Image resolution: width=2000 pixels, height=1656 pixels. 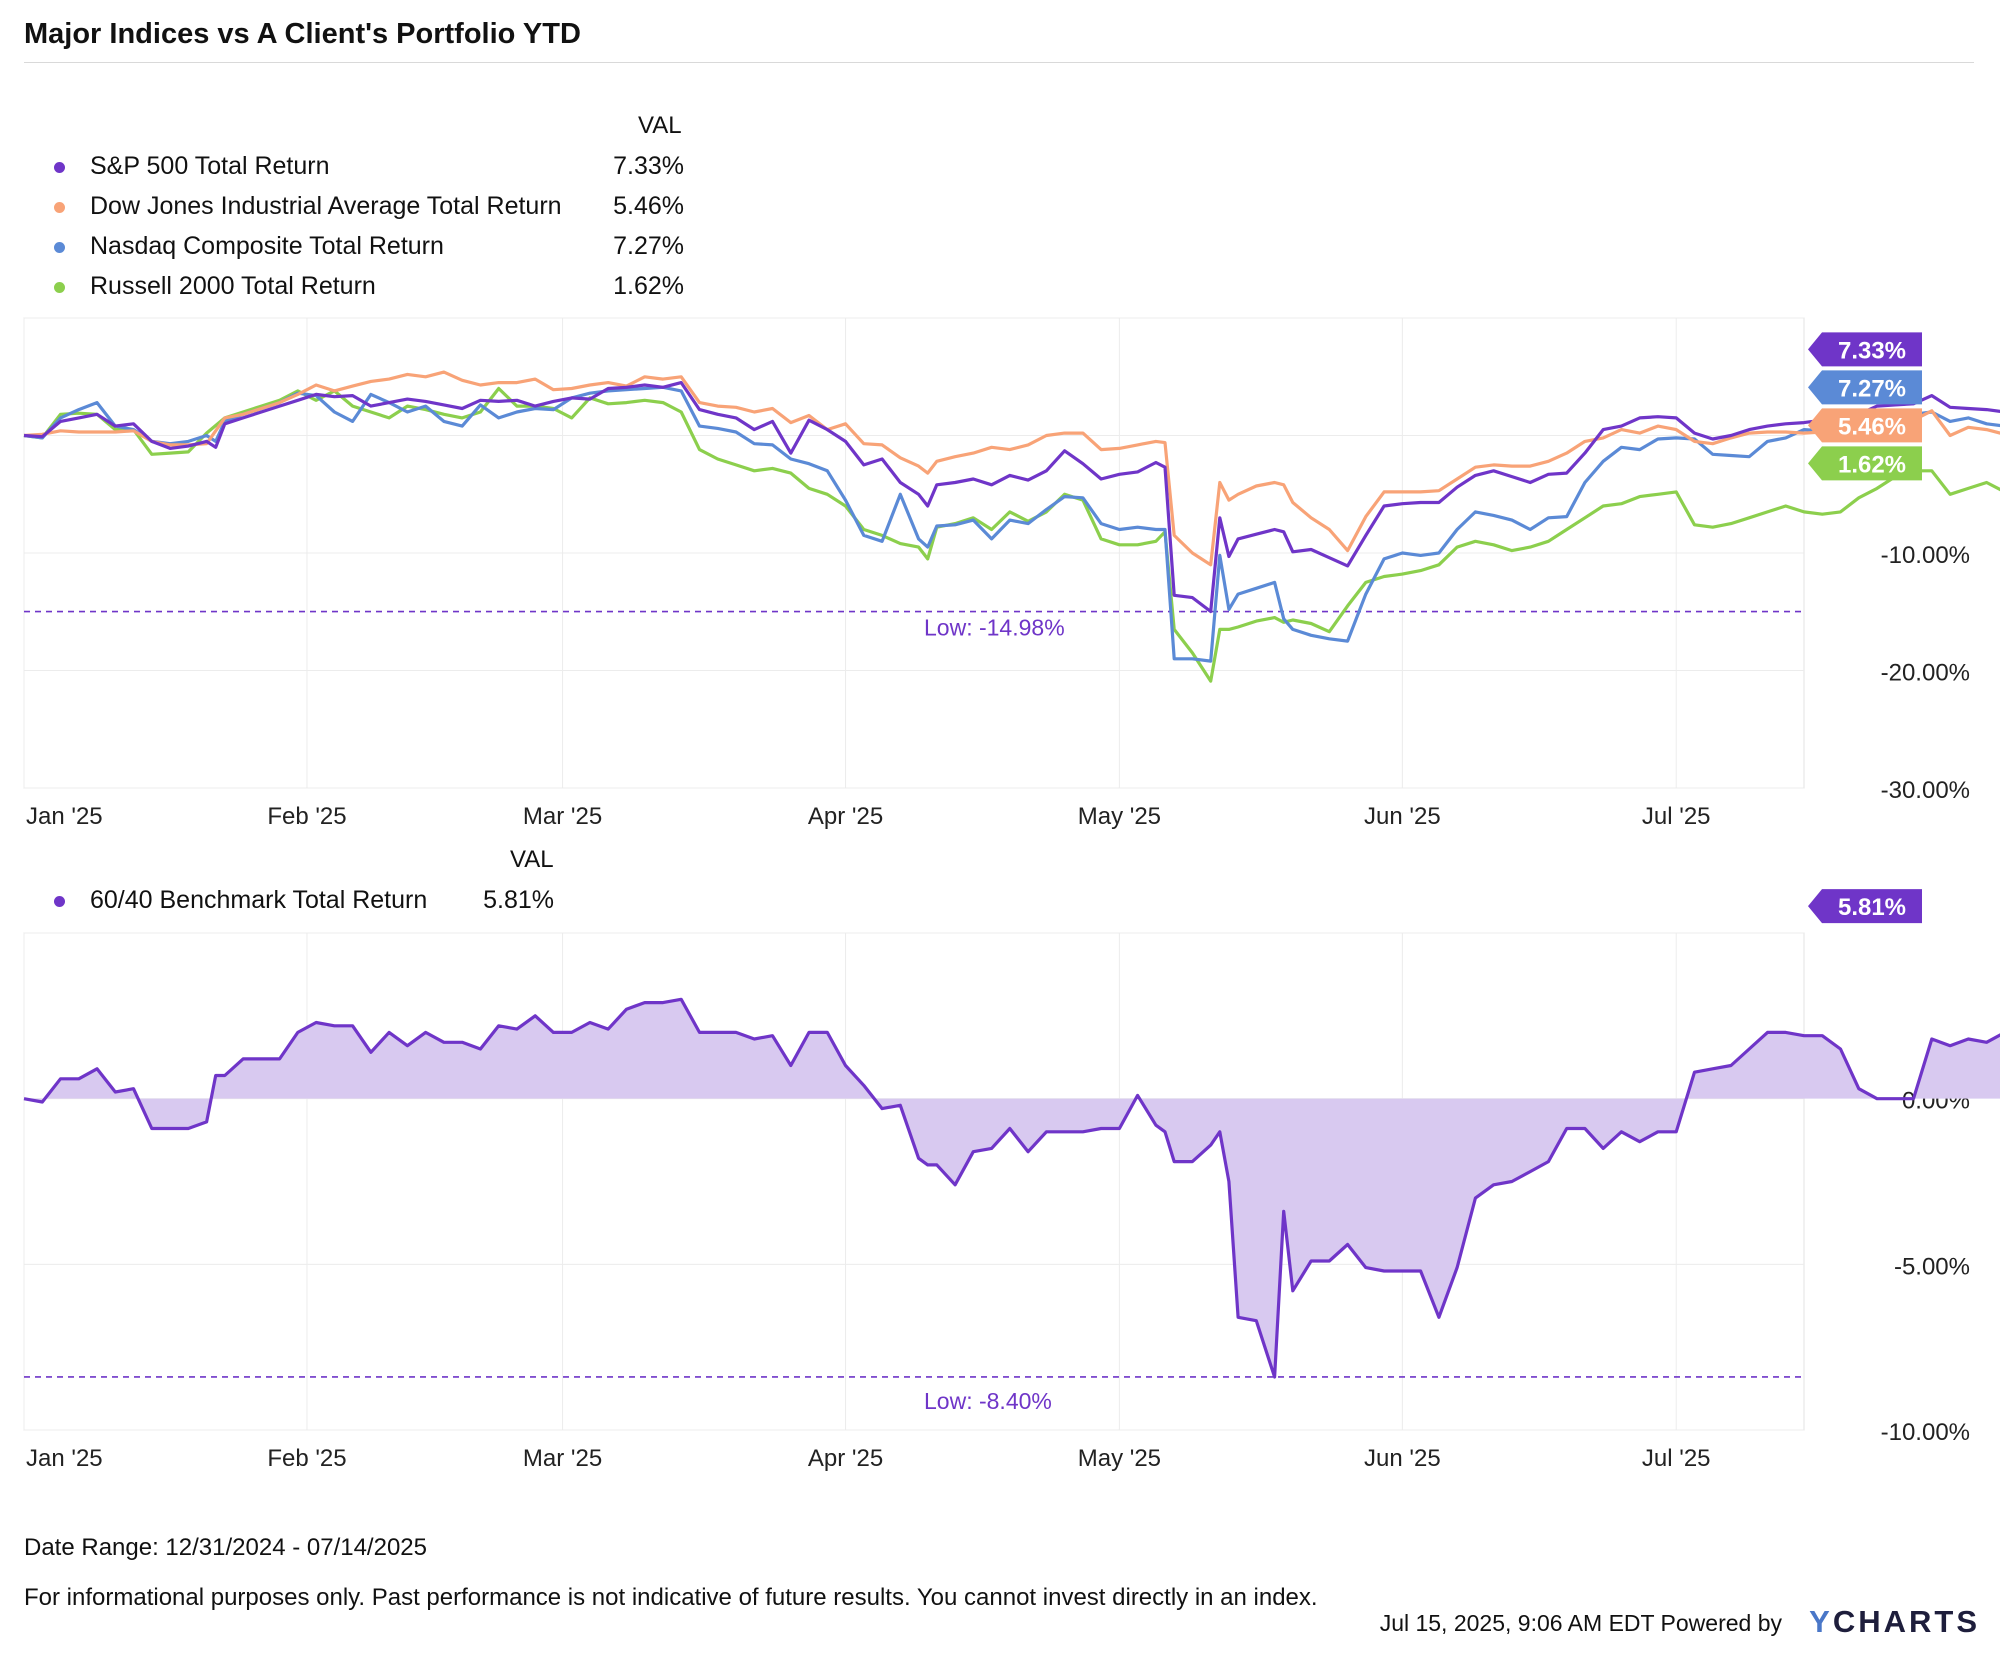 I want to click on legend-value: 1.62%, so click(x=648, y=286).